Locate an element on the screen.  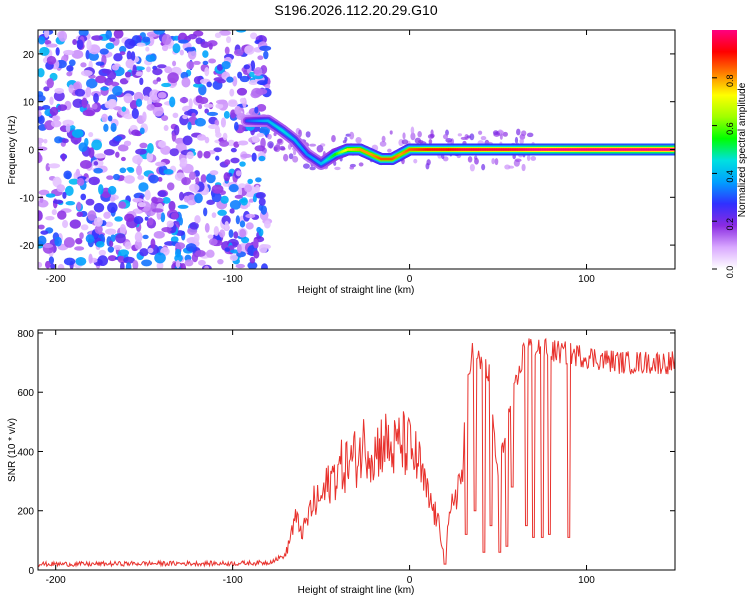
chart-title: S196.2026.112.20.29.G10 is located at coordinates (355, 10).